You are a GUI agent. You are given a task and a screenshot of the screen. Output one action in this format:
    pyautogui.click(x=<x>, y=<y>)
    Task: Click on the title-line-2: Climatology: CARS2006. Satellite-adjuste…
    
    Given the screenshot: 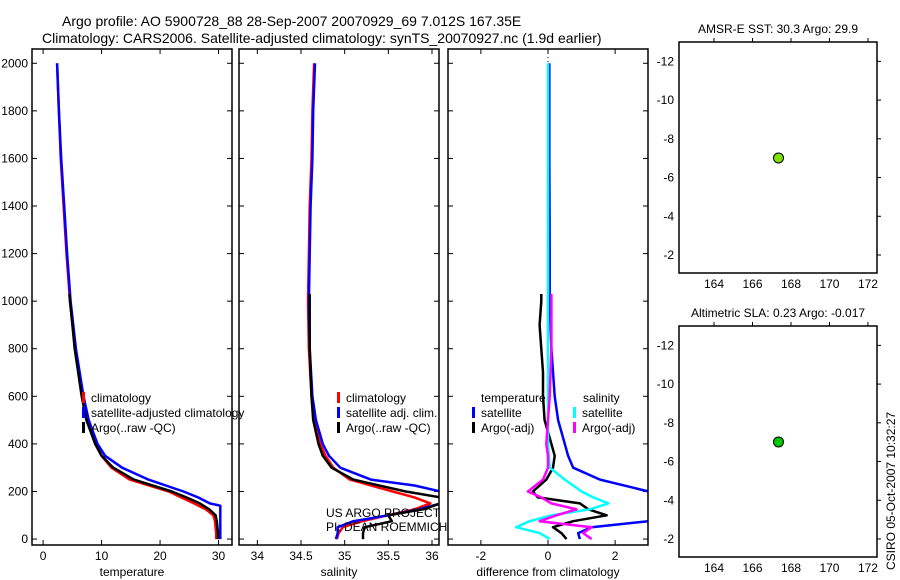 What is the action you would take?
    pyautogui.click(x=322, y=38)
    